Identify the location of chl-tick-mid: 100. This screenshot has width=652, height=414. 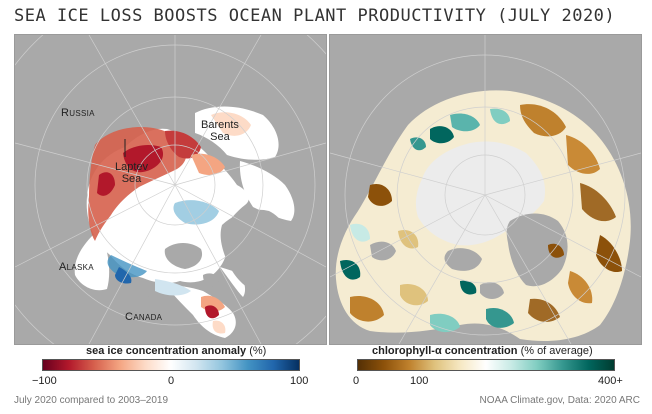
(419, 381).